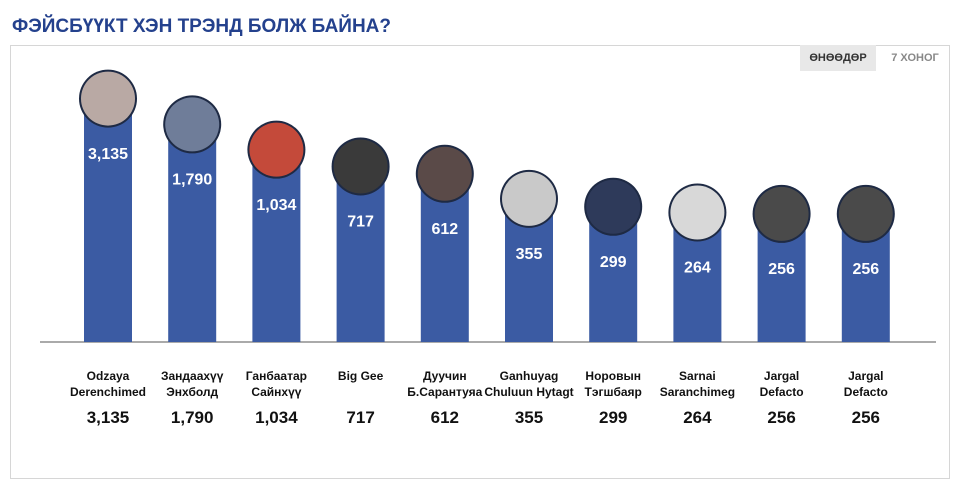  Describe the element at coordinates (360, 376) in the screenshot. I see `category-label: Big Gee` at that location.